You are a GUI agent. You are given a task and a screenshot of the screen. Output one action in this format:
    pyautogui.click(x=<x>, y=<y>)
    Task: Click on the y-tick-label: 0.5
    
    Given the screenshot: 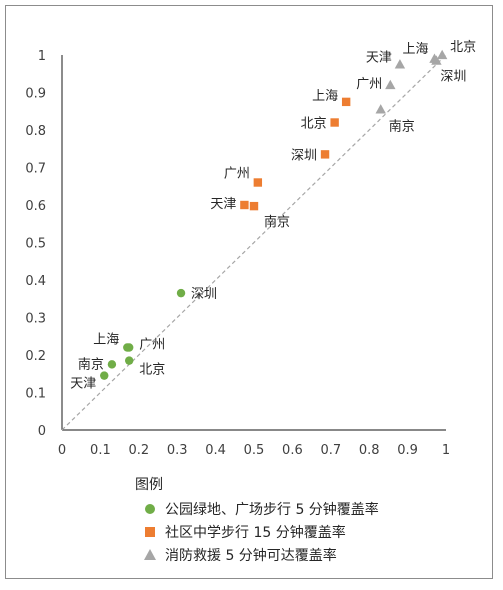 What is the action you would take?
    pyautogui.click(x=35, y=244)
    